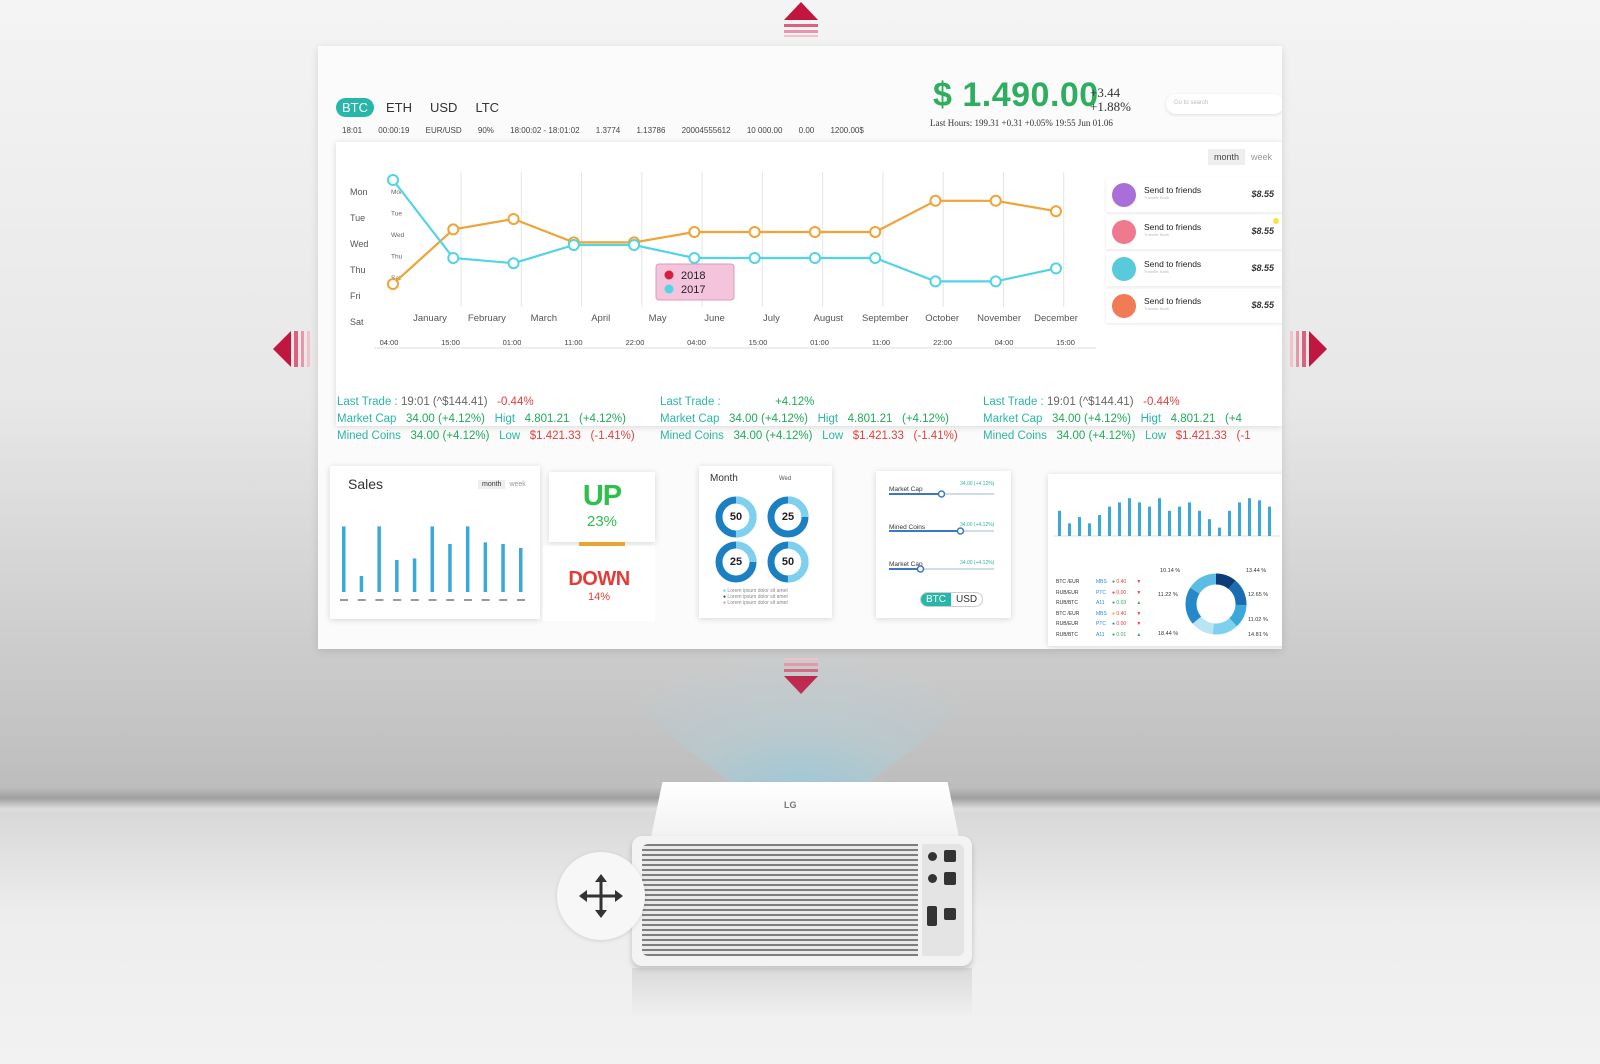 The image size is (1600, 1064). Describe the element at coordinates (977, 484) in the screenshot. I see `slider-value: 34.00 (+4.12%)` at that location.